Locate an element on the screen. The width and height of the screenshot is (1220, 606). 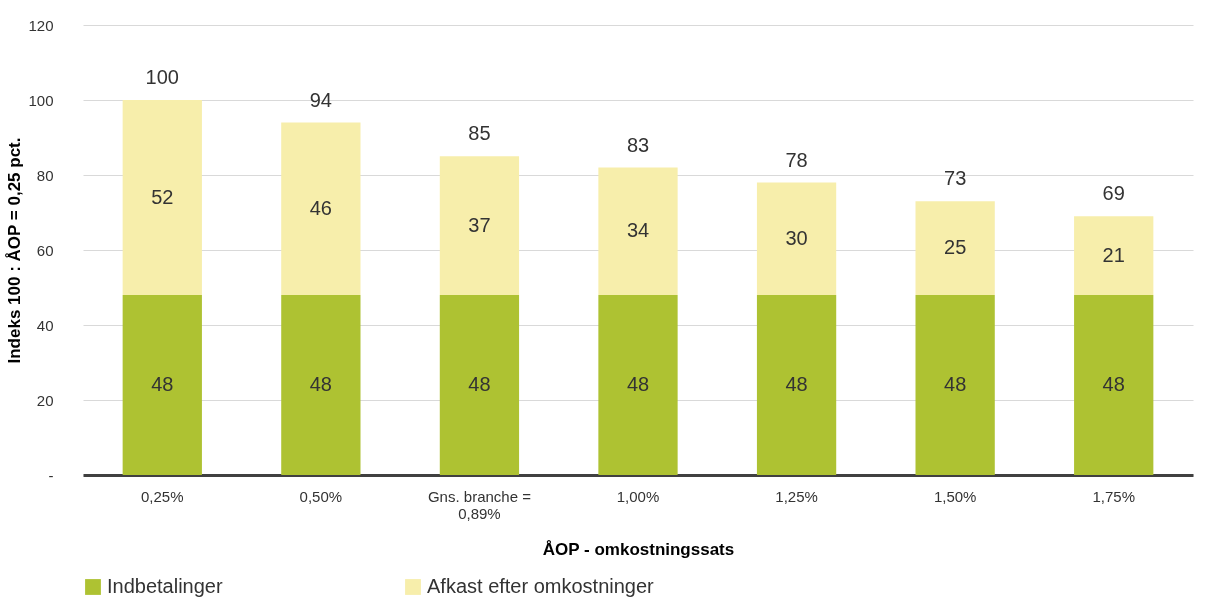
data-label: 34 is located at coordinates (638, 230).